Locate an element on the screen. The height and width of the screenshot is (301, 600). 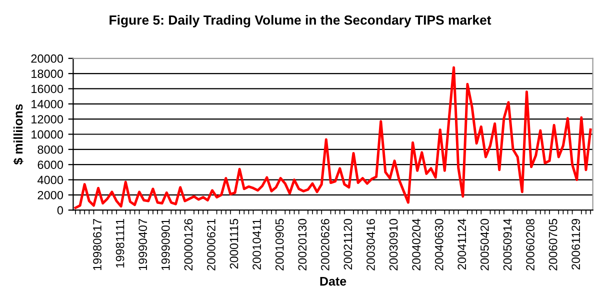
x-tick-label: 20060208 is located at coordinates (530, 244).